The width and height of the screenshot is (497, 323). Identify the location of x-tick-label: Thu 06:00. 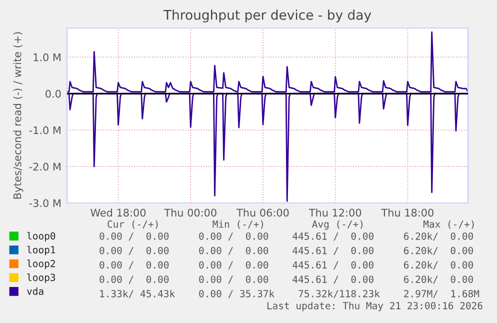
(262, 212).